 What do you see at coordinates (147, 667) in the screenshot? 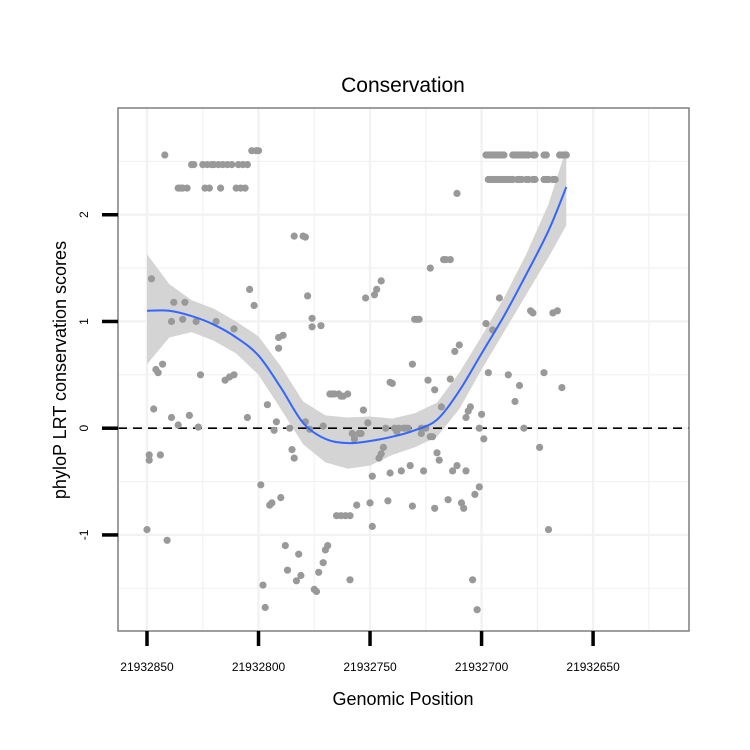
I see `x-tick-label: 21932850` at bounding box center [147, 667].